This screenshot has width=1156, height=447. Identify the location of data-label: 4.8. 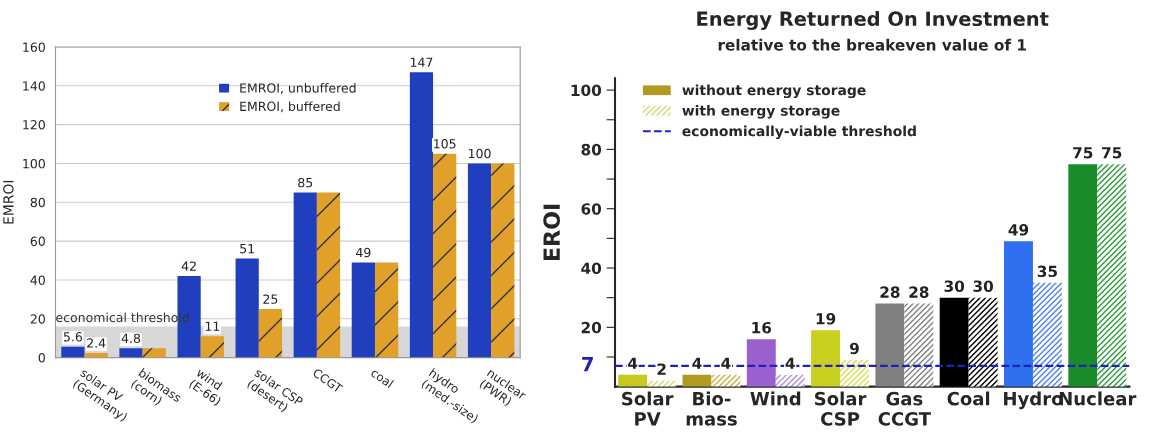
(131, 338).